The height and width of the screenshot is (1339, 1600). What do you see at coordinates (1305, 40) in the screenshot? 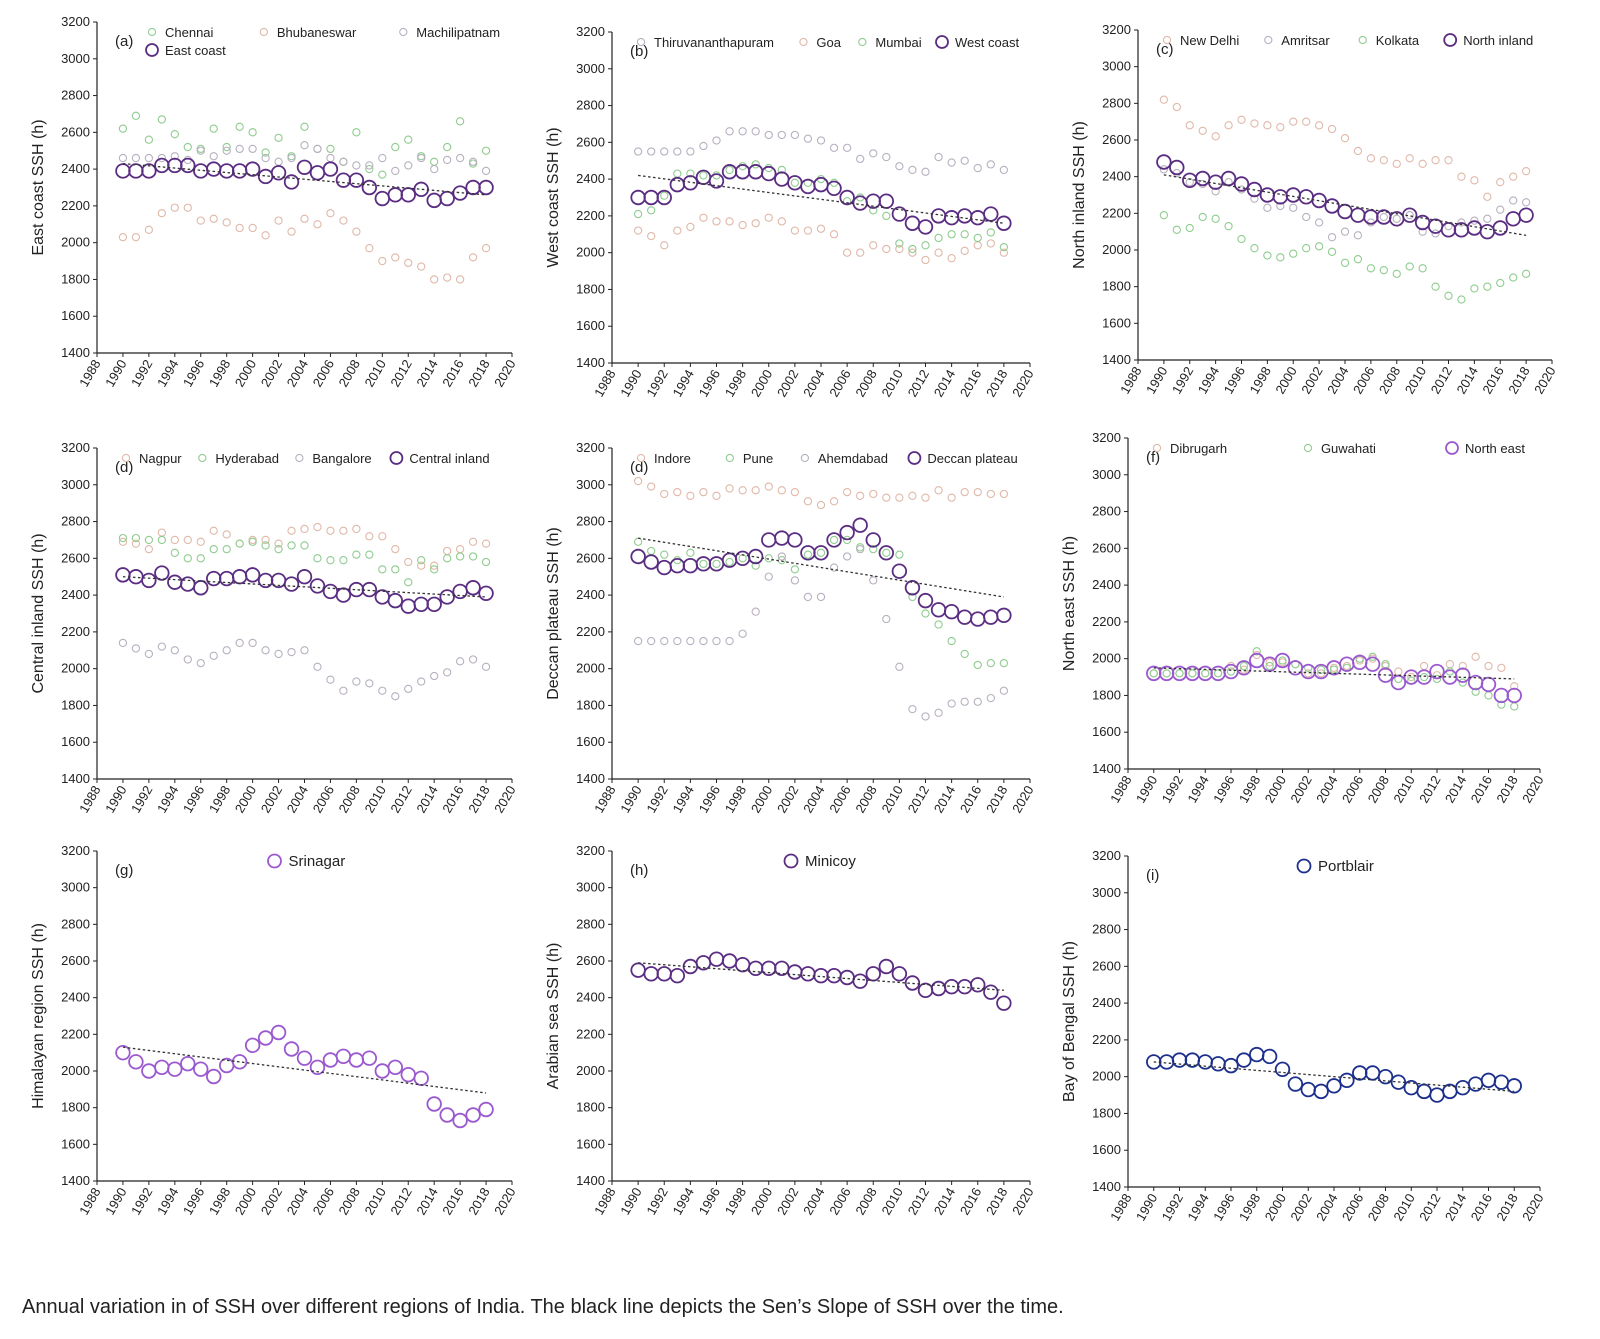
I see `legend-label: Amritsar` at bounding box center [1305, 40].